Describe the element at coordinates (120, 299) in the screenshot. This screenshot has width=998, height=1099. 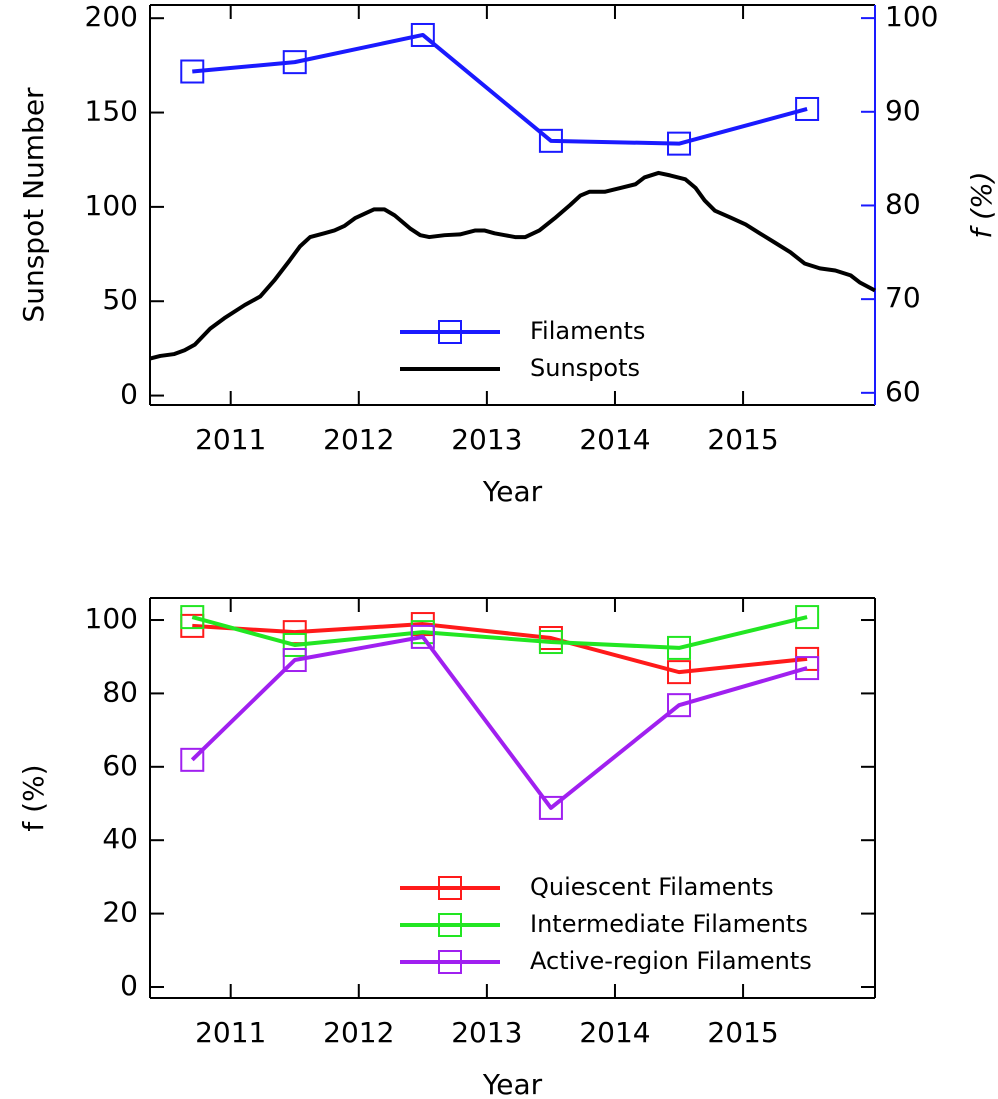
I see `y-tick-label: 50` at that location.